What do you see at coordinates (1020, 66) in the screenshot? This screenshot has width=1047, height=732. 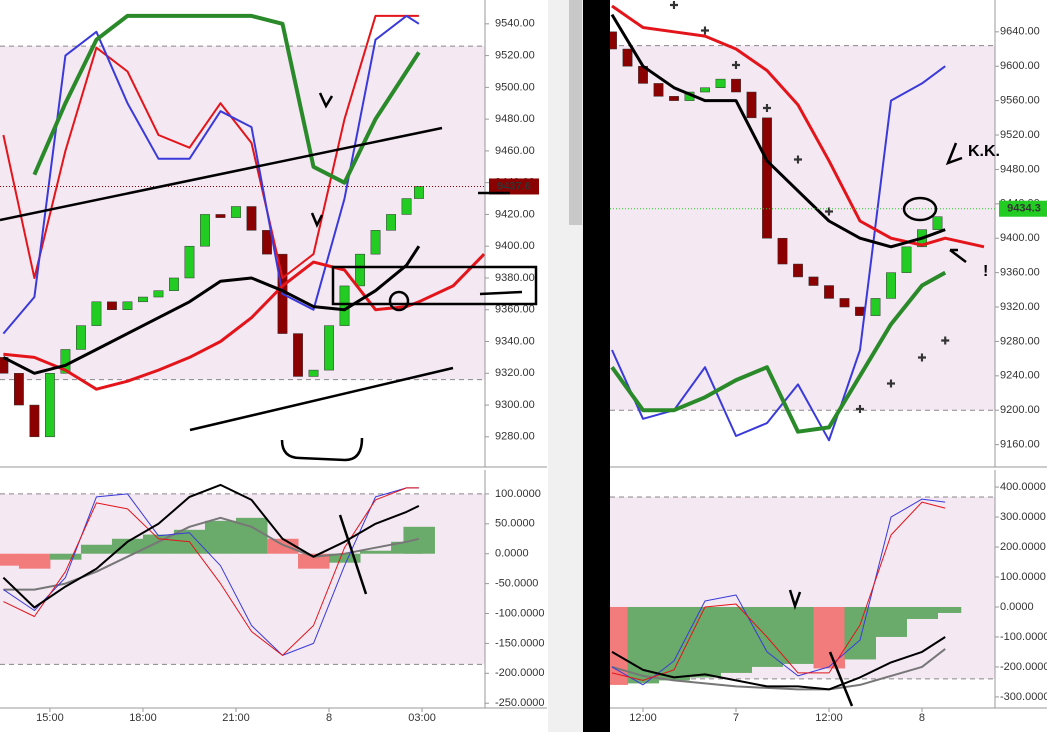 I see `y-tick-label: 9600.00` at bounding box center [1020, 66].